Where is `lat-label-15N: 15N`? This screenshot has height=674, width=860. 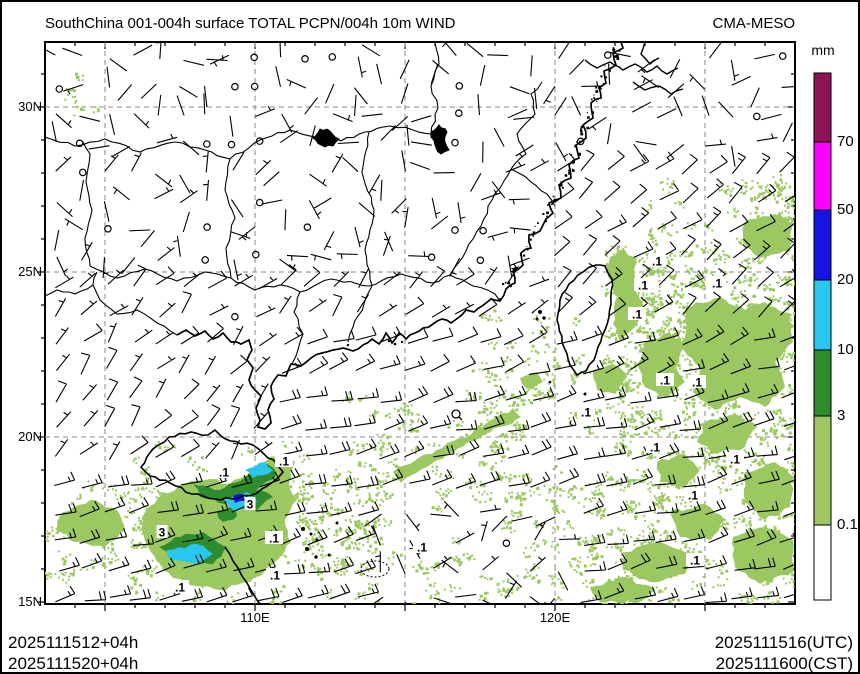
lat-label-15N: 15N is located at coordinates (30, 601).